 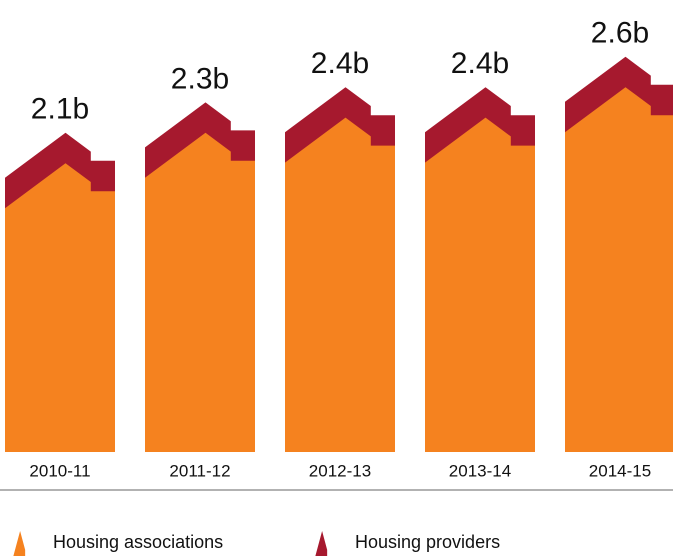 What do you see at coordinates (138, 542) in the screenshot?
I see `legend-label: Housing associations` at bounding box center [138, 542].